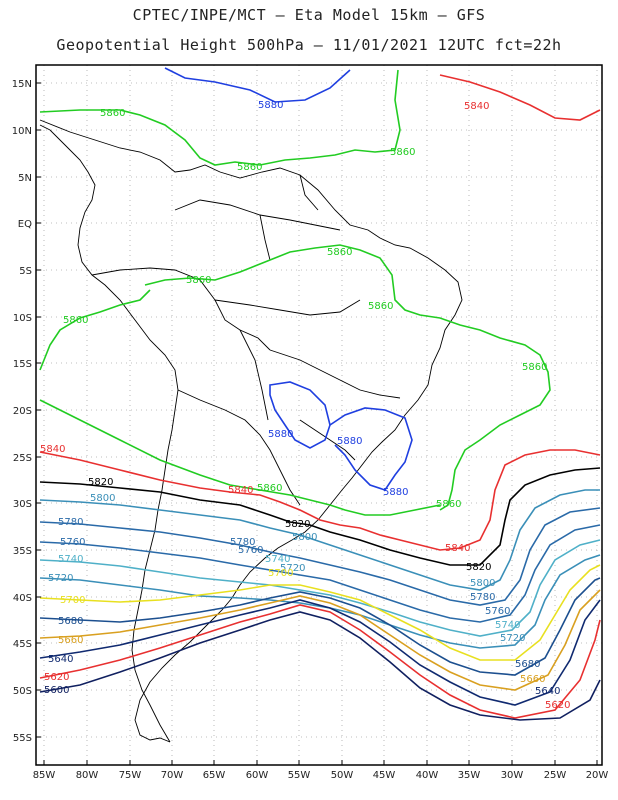  What do you see at coordinates (342, 775) in the screenshot?
I see `lon-tick-label: 50W` at bounding box center [342, 775].